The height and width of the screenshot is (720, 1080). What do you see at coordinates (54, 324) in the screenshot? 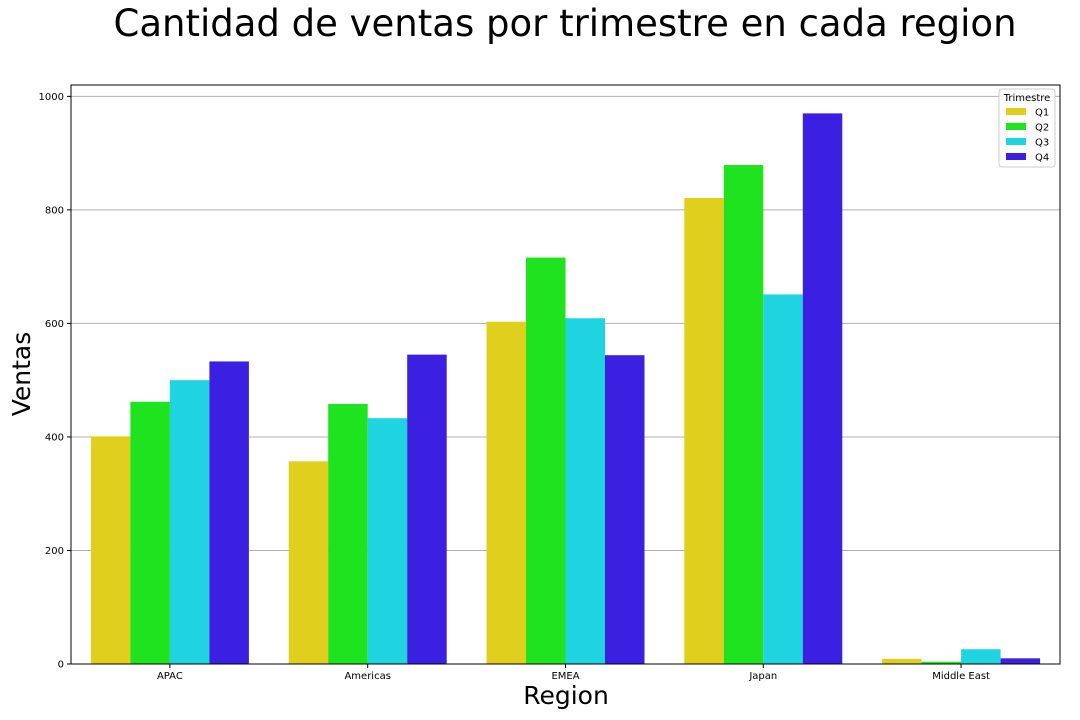
I see `y-tick-label: 600` at bounding box center [54, 324].